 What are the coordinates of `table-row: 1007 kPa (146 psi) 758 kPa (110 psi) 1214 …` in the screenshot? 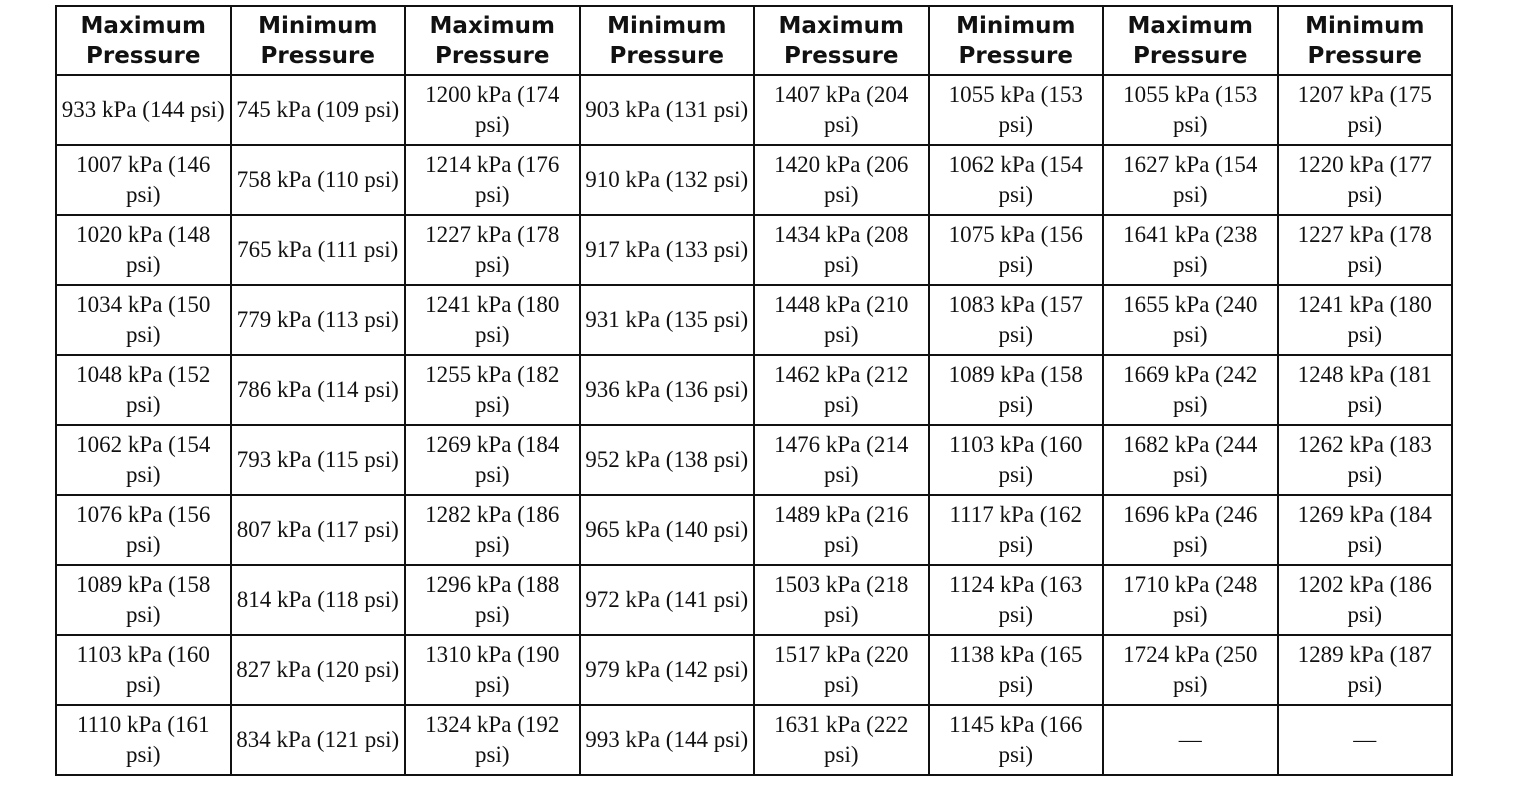 It's located at (754, 180).